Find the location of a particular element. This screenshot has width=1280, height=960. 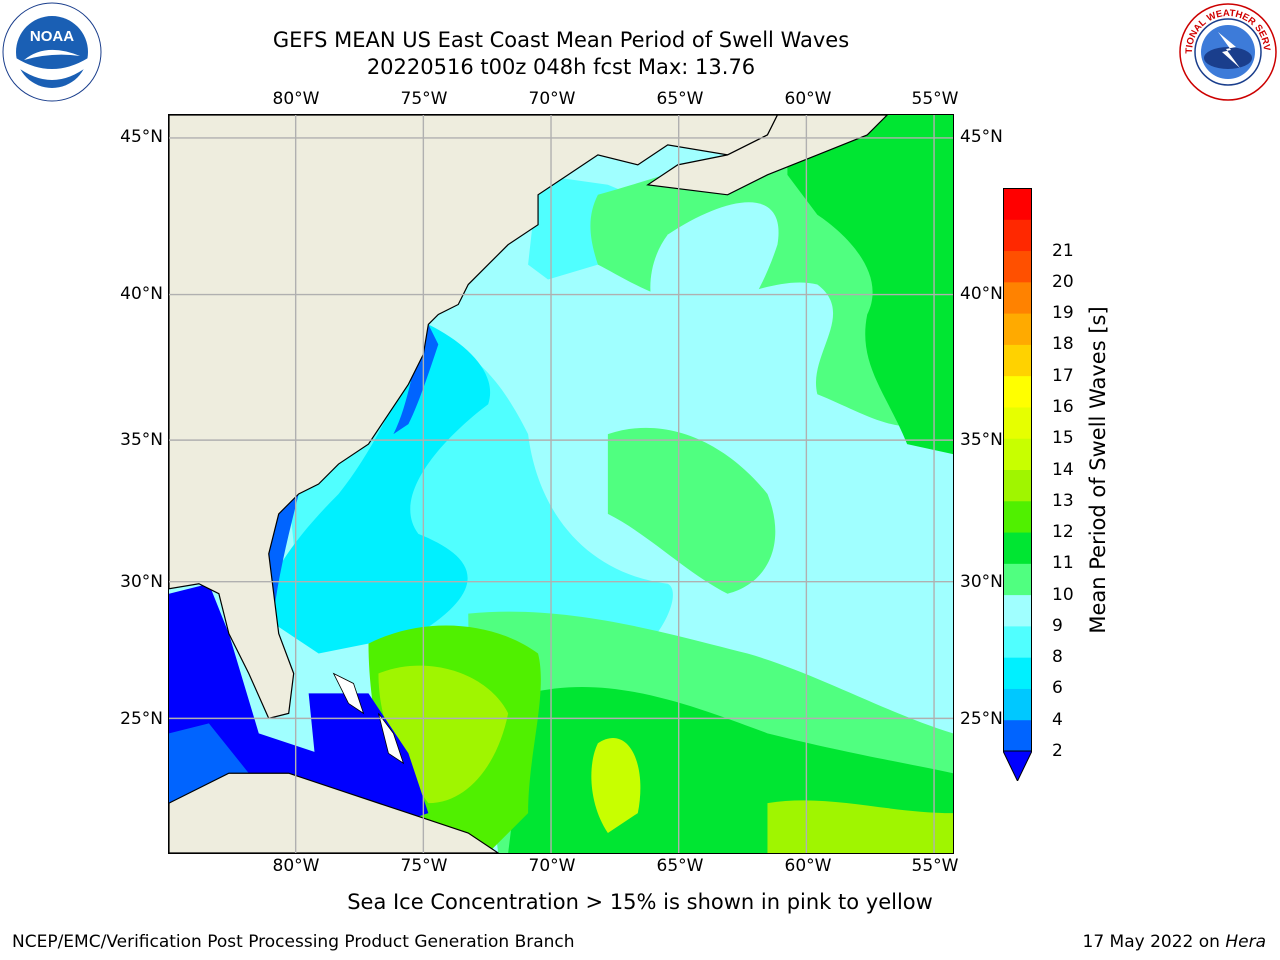

colorbar-tick-label: 6 is located at coordinates (1057, 688).